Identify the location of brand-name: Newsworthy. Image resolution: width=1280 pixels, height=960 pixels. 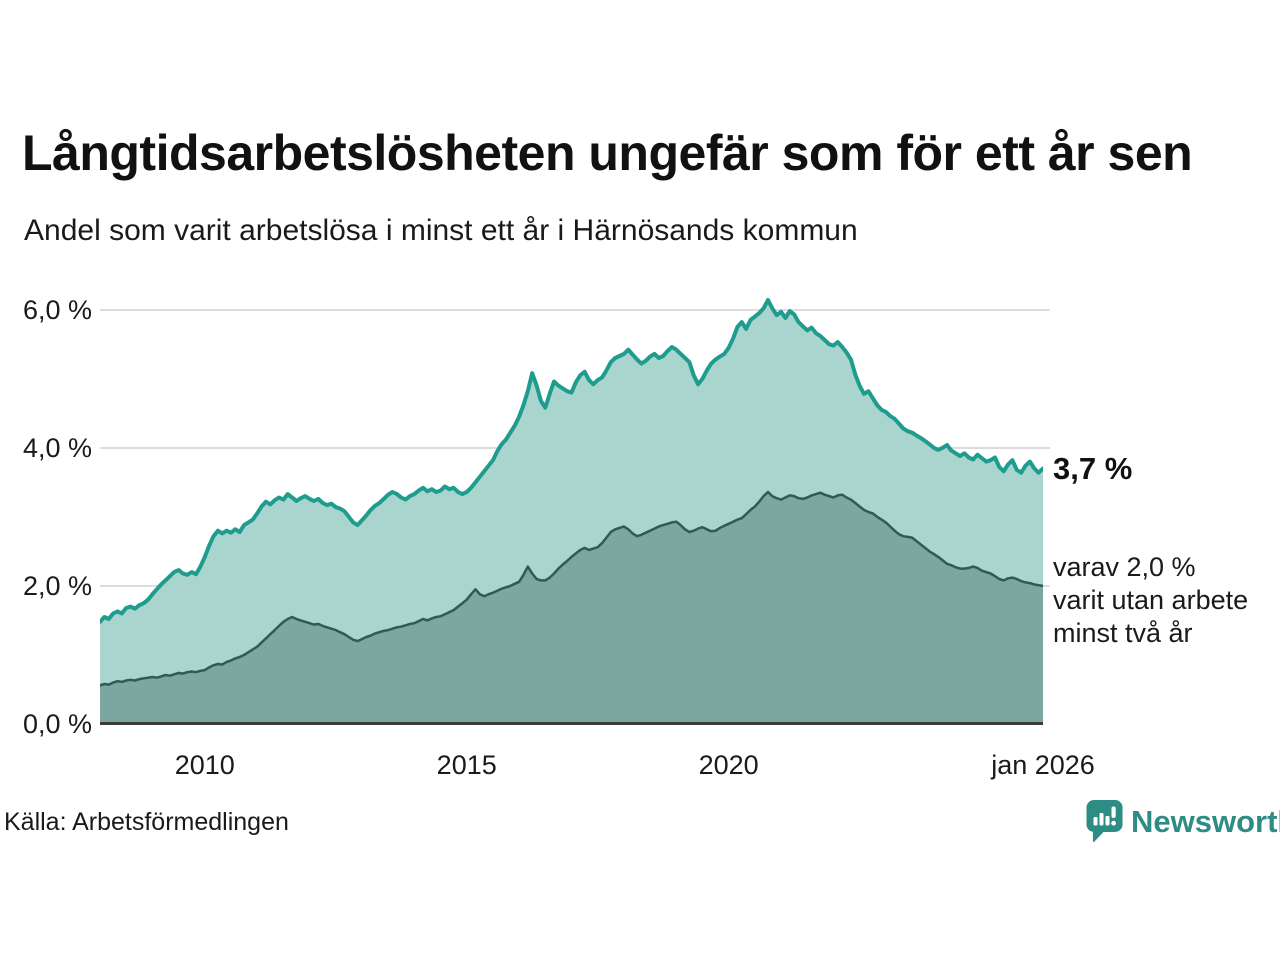
(1205, 821).